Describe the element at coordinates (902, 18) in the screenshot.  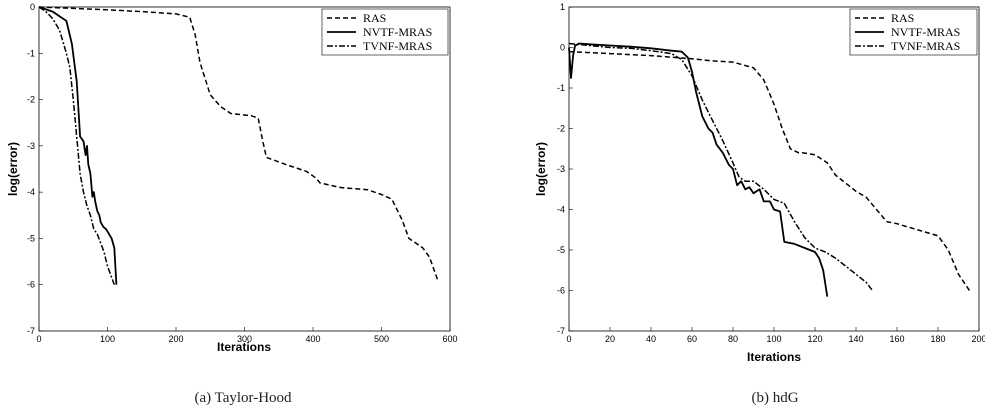
I see `legend-label-ras-b: RAS` at that location.